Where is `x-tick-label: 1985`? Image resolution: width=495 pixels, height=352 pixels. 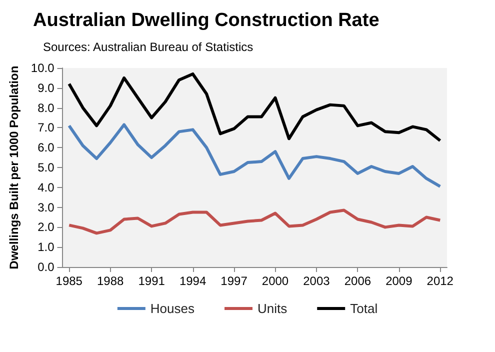 x-tick-label: 1985 is located at coordinates (69, 281).